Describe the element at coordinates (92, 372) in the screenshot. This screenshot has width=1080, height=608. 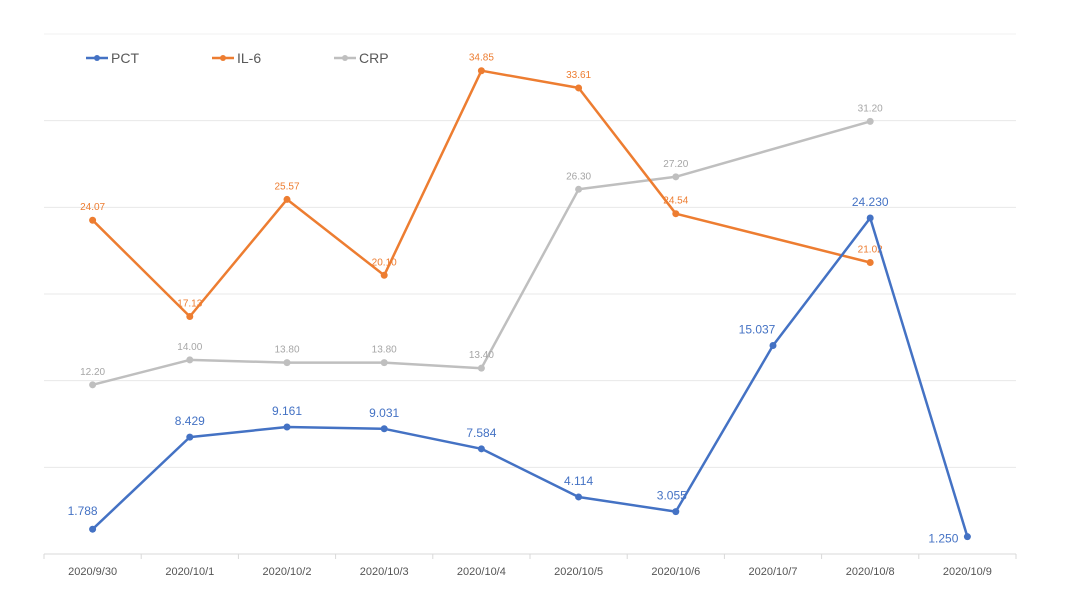
I see `data-label-crp: 12.20` at that location.